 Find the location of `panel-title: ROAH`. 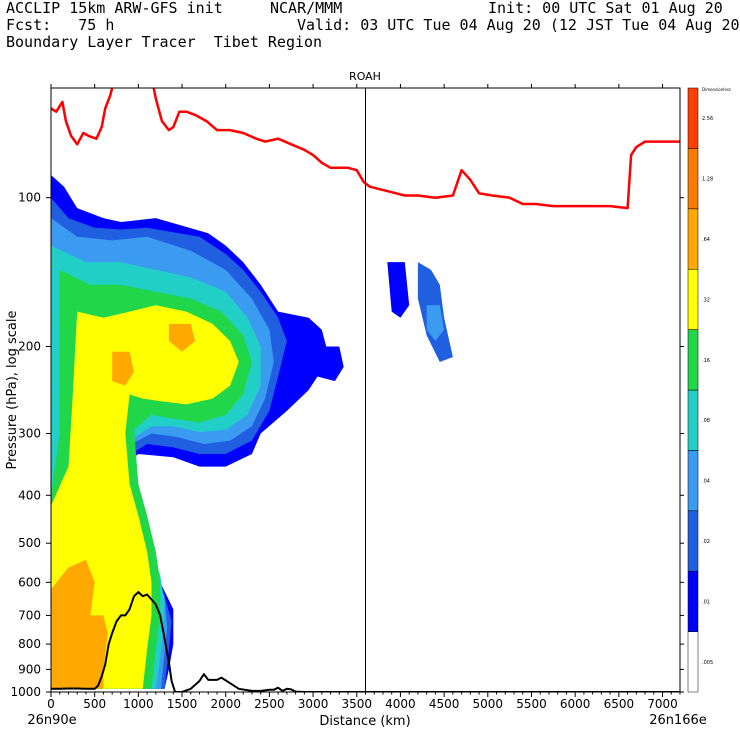

panel-title: ROAH is located at coordinates (365, 76).